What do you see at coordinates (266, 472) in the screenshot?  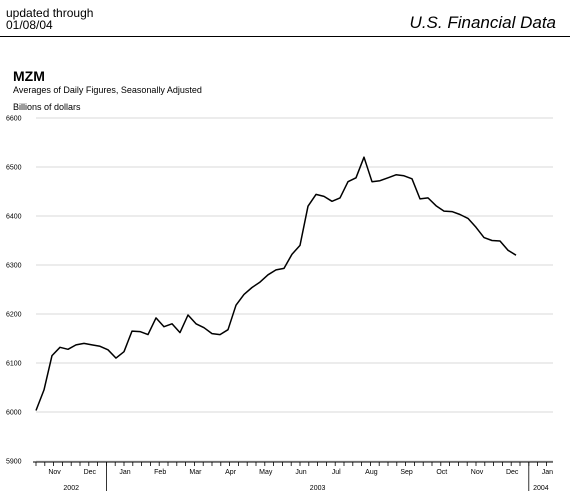 I see `x-month-label-6: May` at bounding box center [266, 472].